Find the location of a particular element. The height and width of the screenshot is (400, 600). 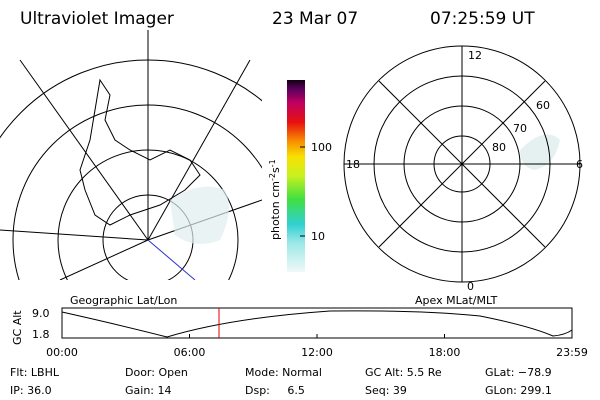

altitude-ytick-label: 9.0 is located at coordinates (41, 313).